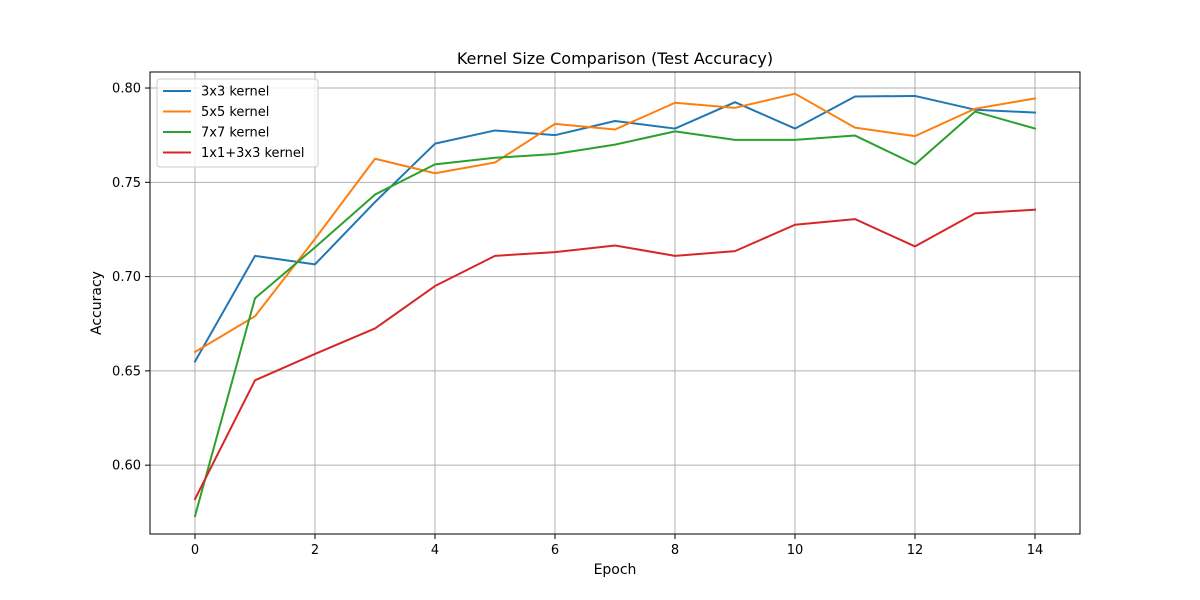 The image size is (1200, 600). What do you see at coordinates (235, 92) in the screenshot?
I see `legend-label: 3x3 kernel` at bounding box center [235, 92].